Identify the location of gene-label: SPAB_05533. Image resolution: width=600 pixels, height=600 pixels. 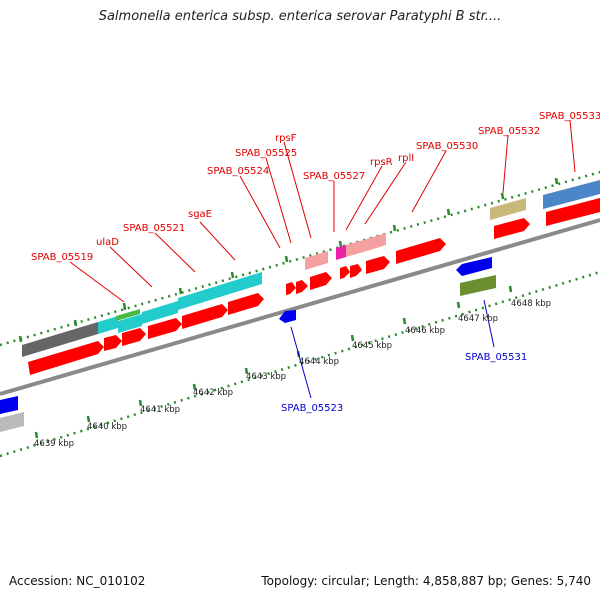
(569, 116).